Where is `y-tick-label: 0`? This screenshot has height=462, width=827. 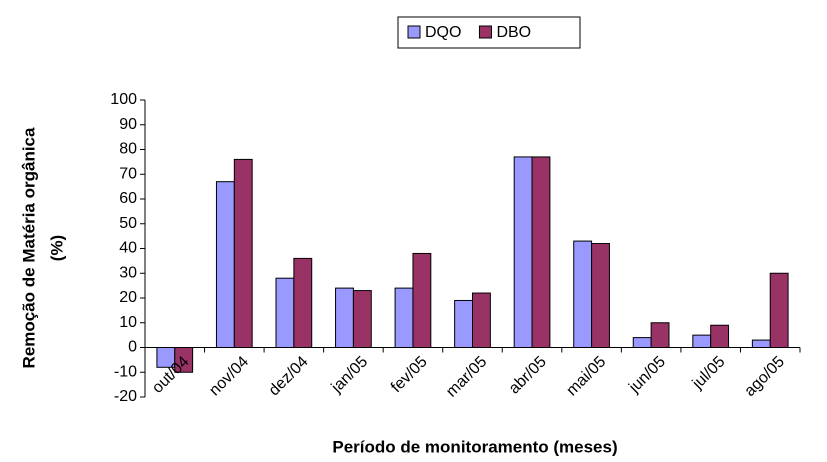 y-tick-label: 0 is located at coordinates (132, 347).